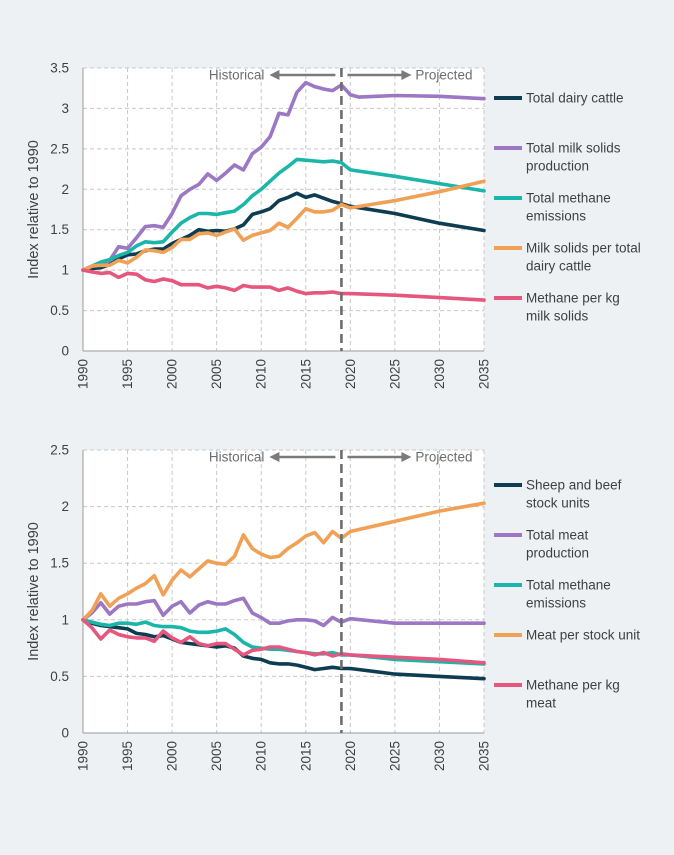 Image resolution: width=674 pixels, height=855 pixels. I want to click on legend-label-1: Sheep and beef stock units, so click(574, 494).